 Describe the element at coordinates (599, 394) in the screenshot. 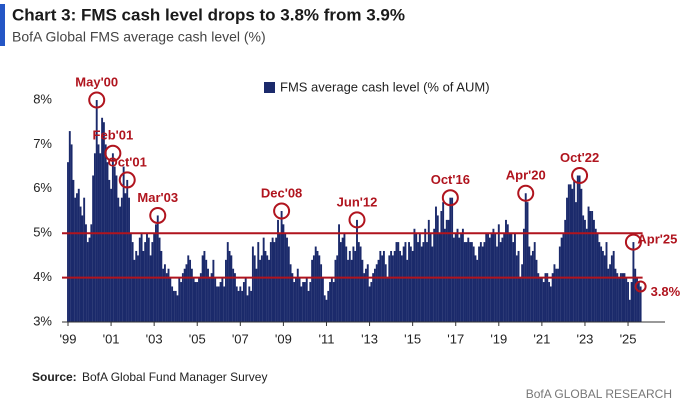

I see `footer: BofA GLOBAL RESEARCH` at that location.